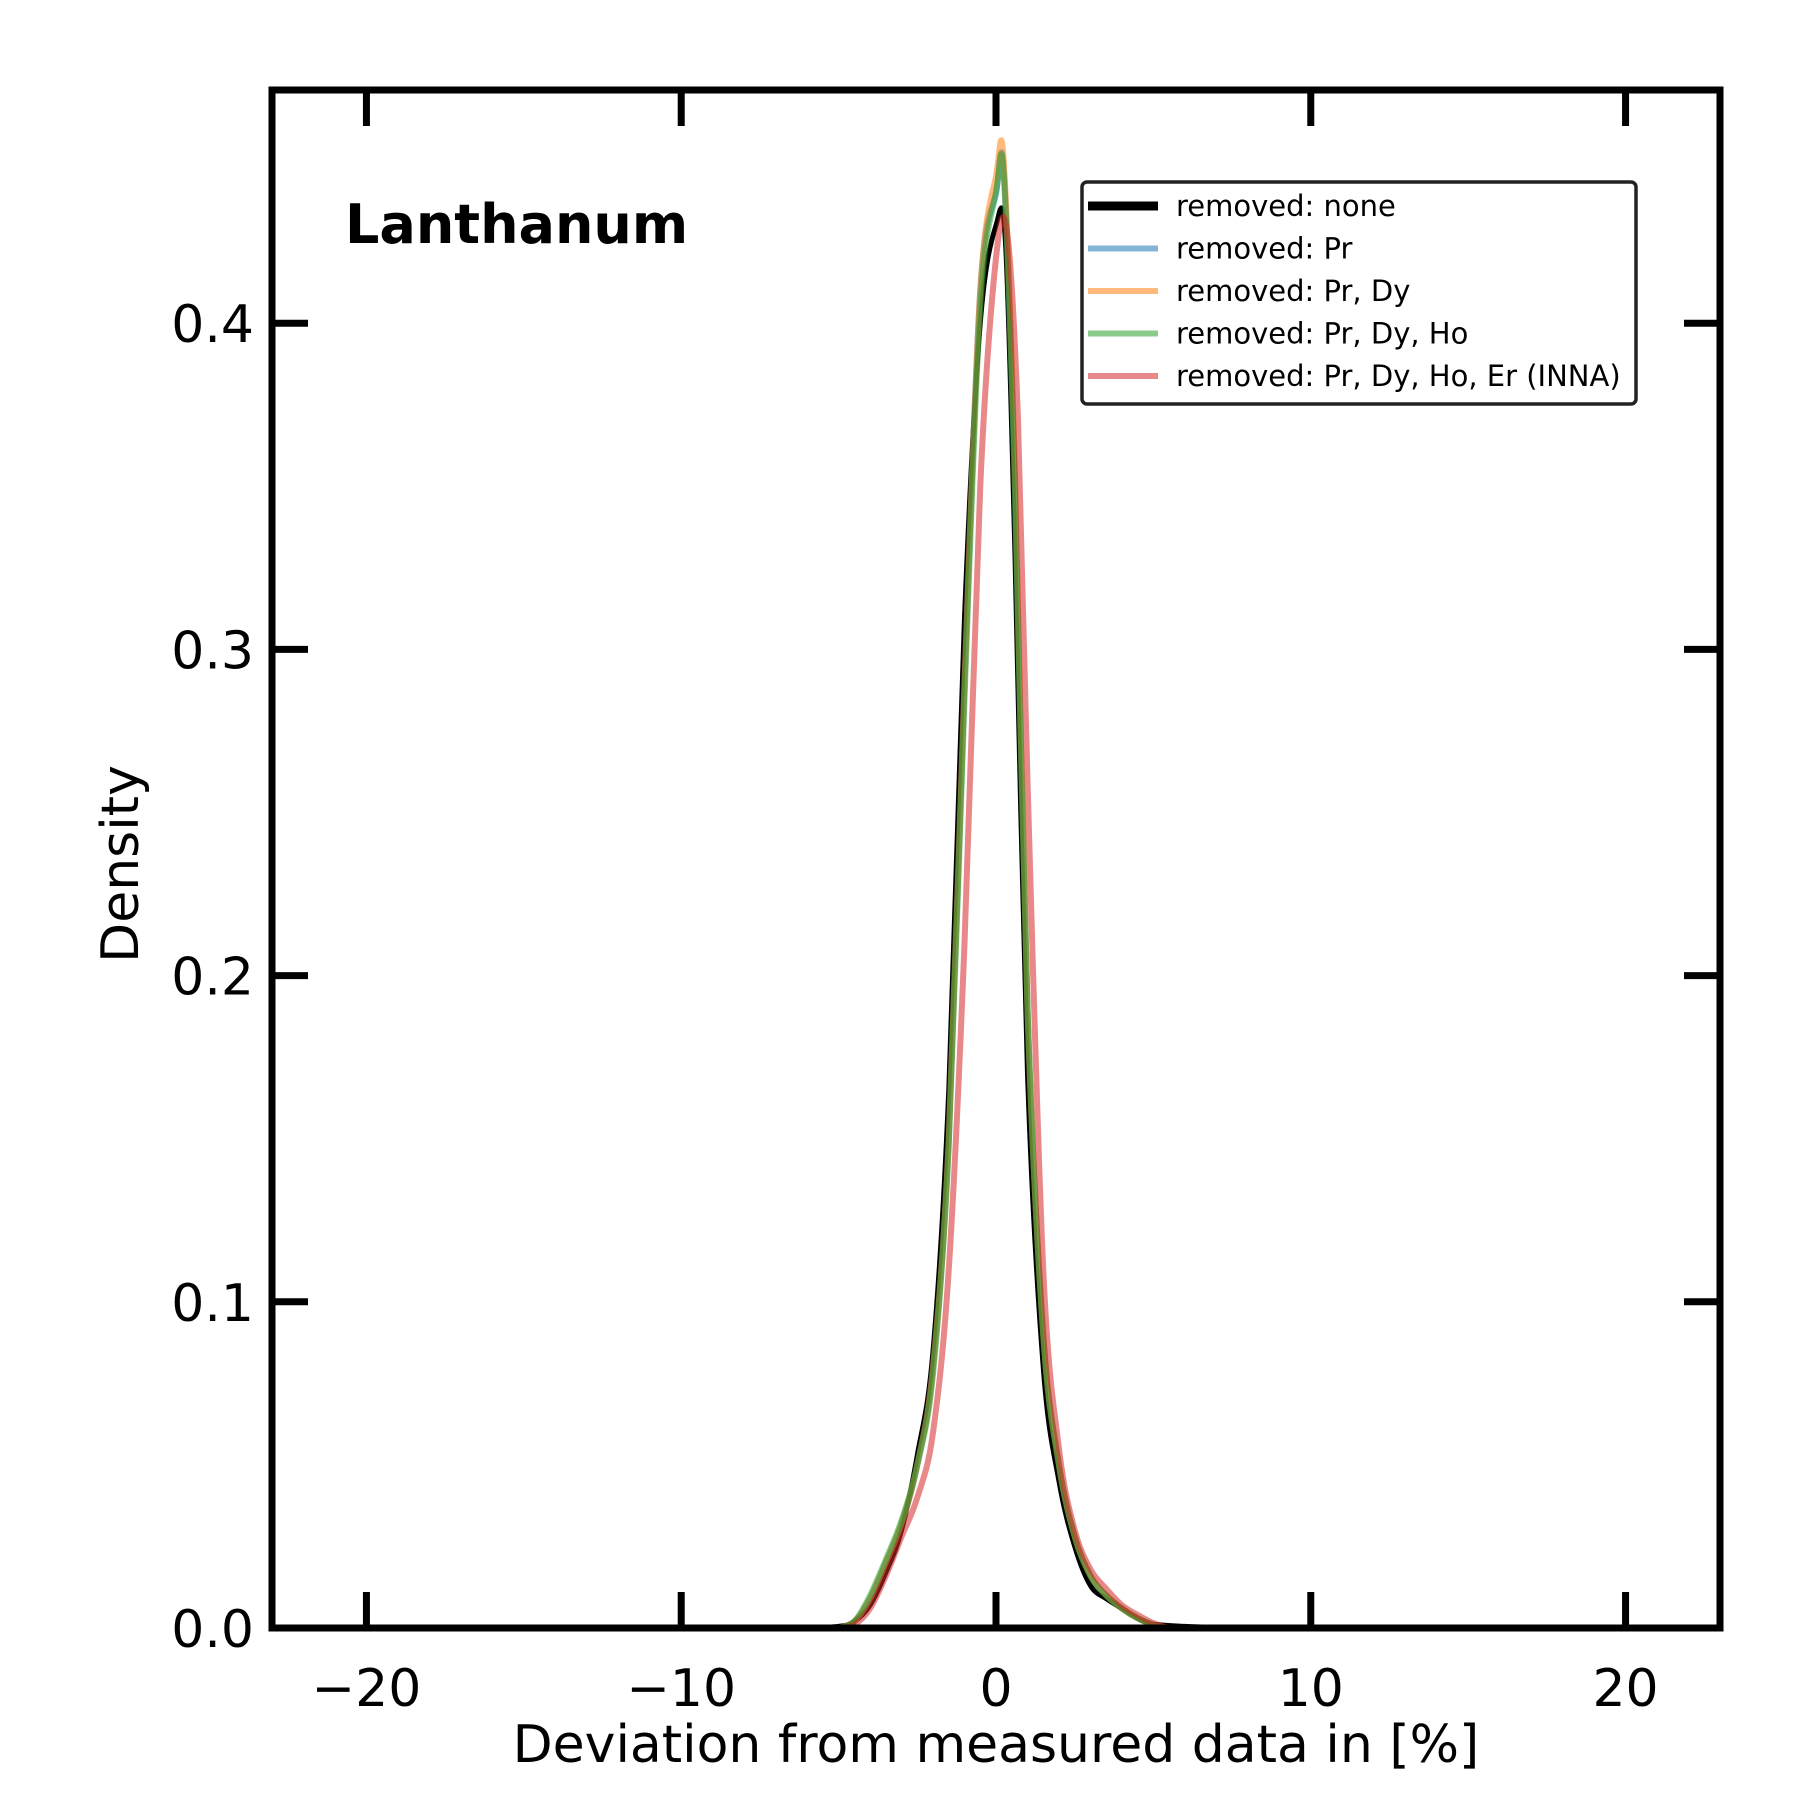  What do you see at coordinates (212, 1304) in the screenshot?
I see `y-tick-label: 0.1` at bounding box center [212, 1304].